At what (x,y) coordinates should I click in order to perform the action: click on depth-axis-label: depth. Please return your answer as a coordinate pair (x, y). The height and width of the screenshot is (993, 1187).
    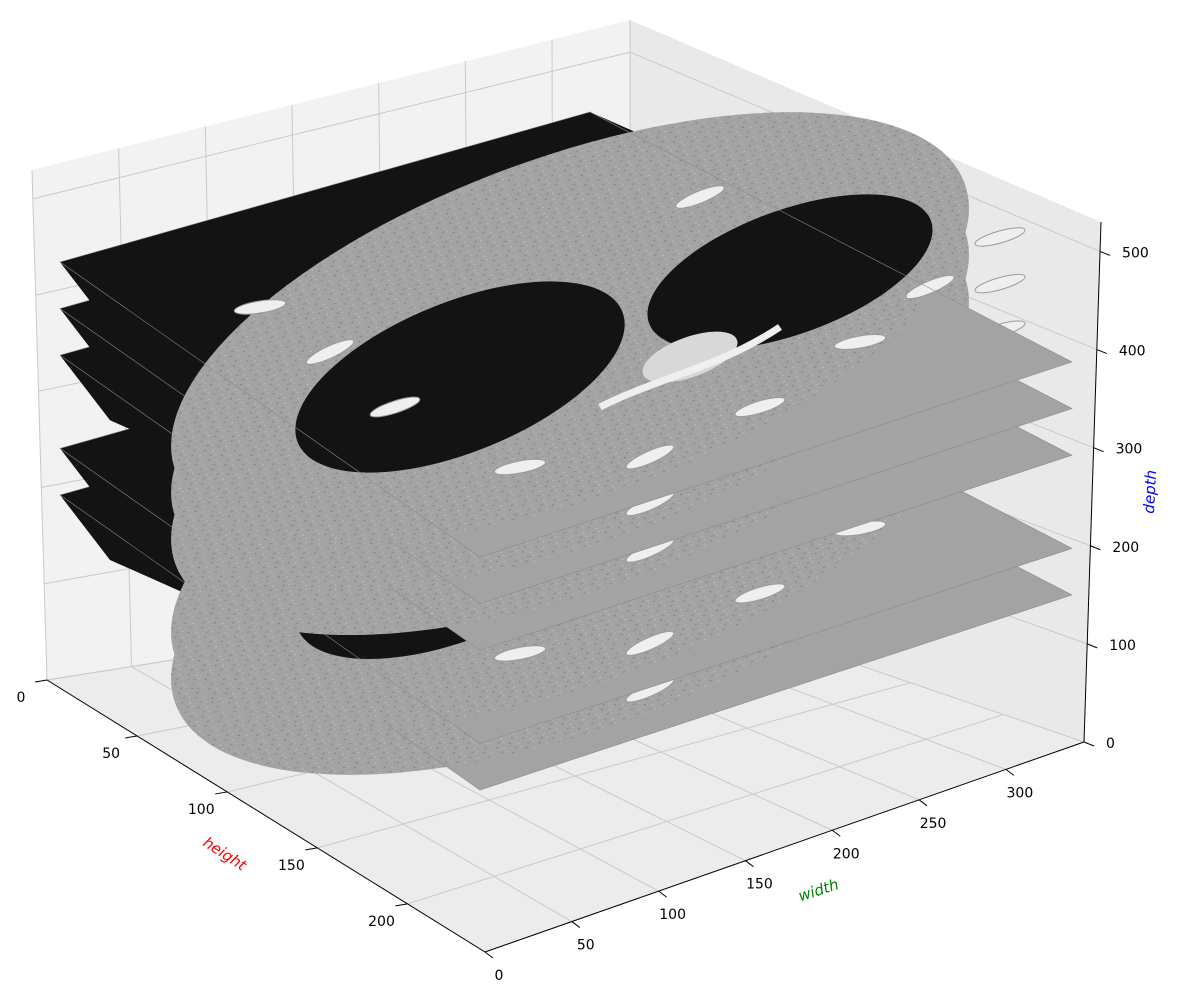
    Looking at the image, I should click on (1150, 491).